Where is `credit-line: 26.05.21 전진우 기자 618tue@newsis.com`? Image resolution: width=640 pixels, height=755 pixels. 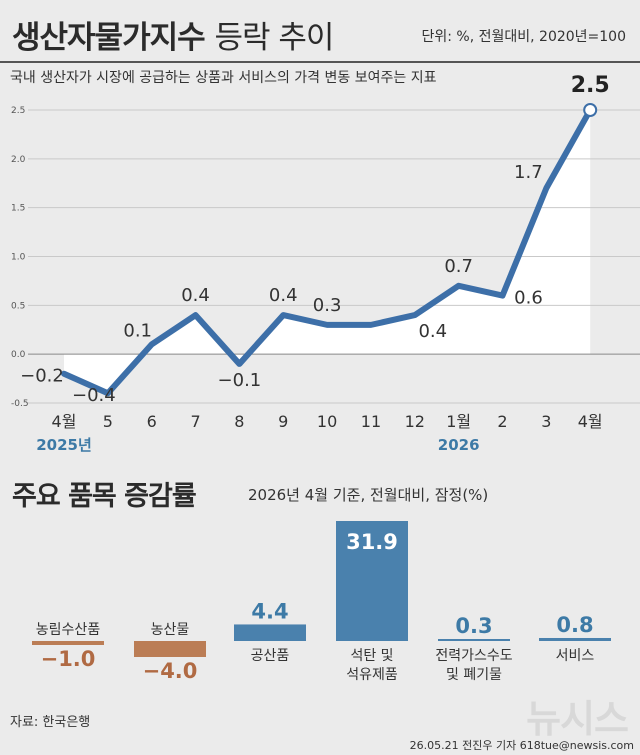
credit-line: 26.05.21 전진우 기자 618tue@newsis.com is located at coordinates (521, 745).